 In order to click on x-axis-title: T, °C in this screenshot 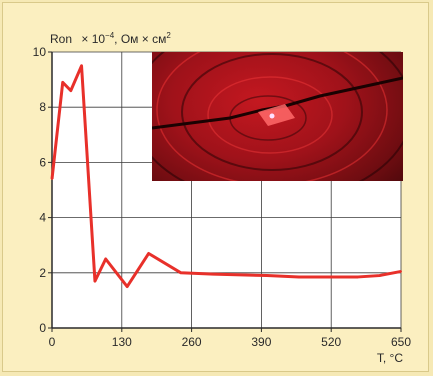, I will do `click(390, 358)`.